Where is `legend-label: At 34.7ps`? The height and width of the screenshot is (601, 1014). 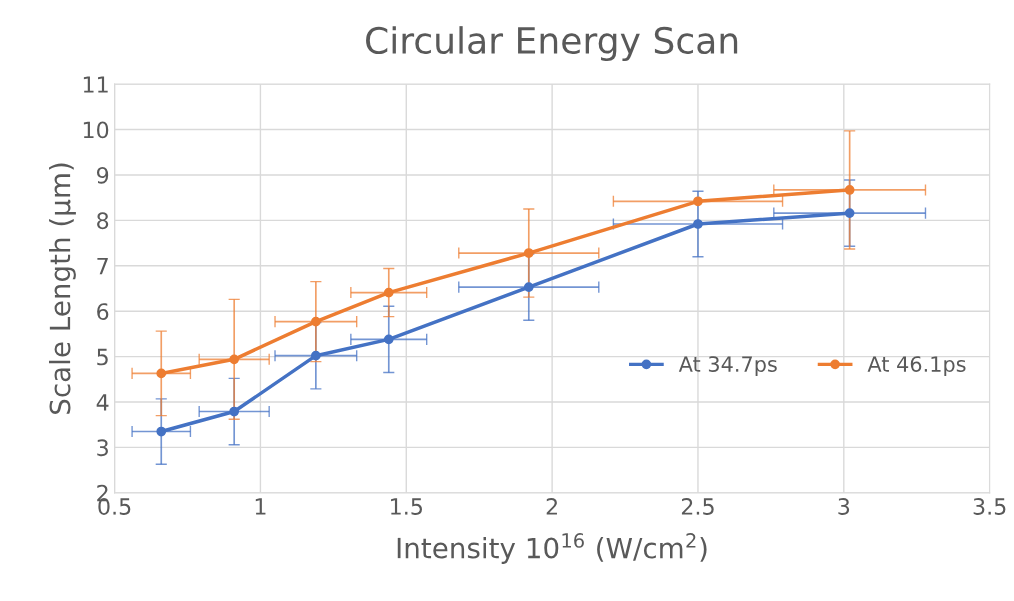
legend-label: At 34.7ps is located at coordinates (727, 366).